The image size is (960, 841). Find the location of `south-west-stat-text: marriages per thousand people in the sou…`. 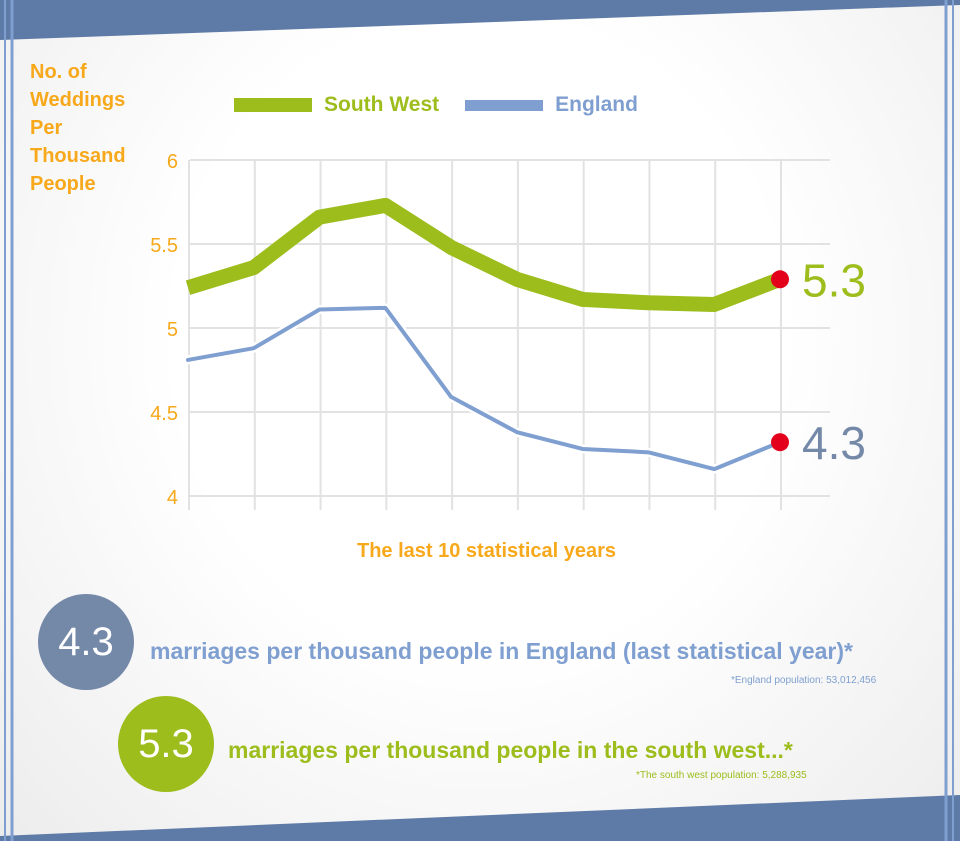

south-west-stat-text: marriages per thousand people in the sou… is located at coordinates (510, 750).